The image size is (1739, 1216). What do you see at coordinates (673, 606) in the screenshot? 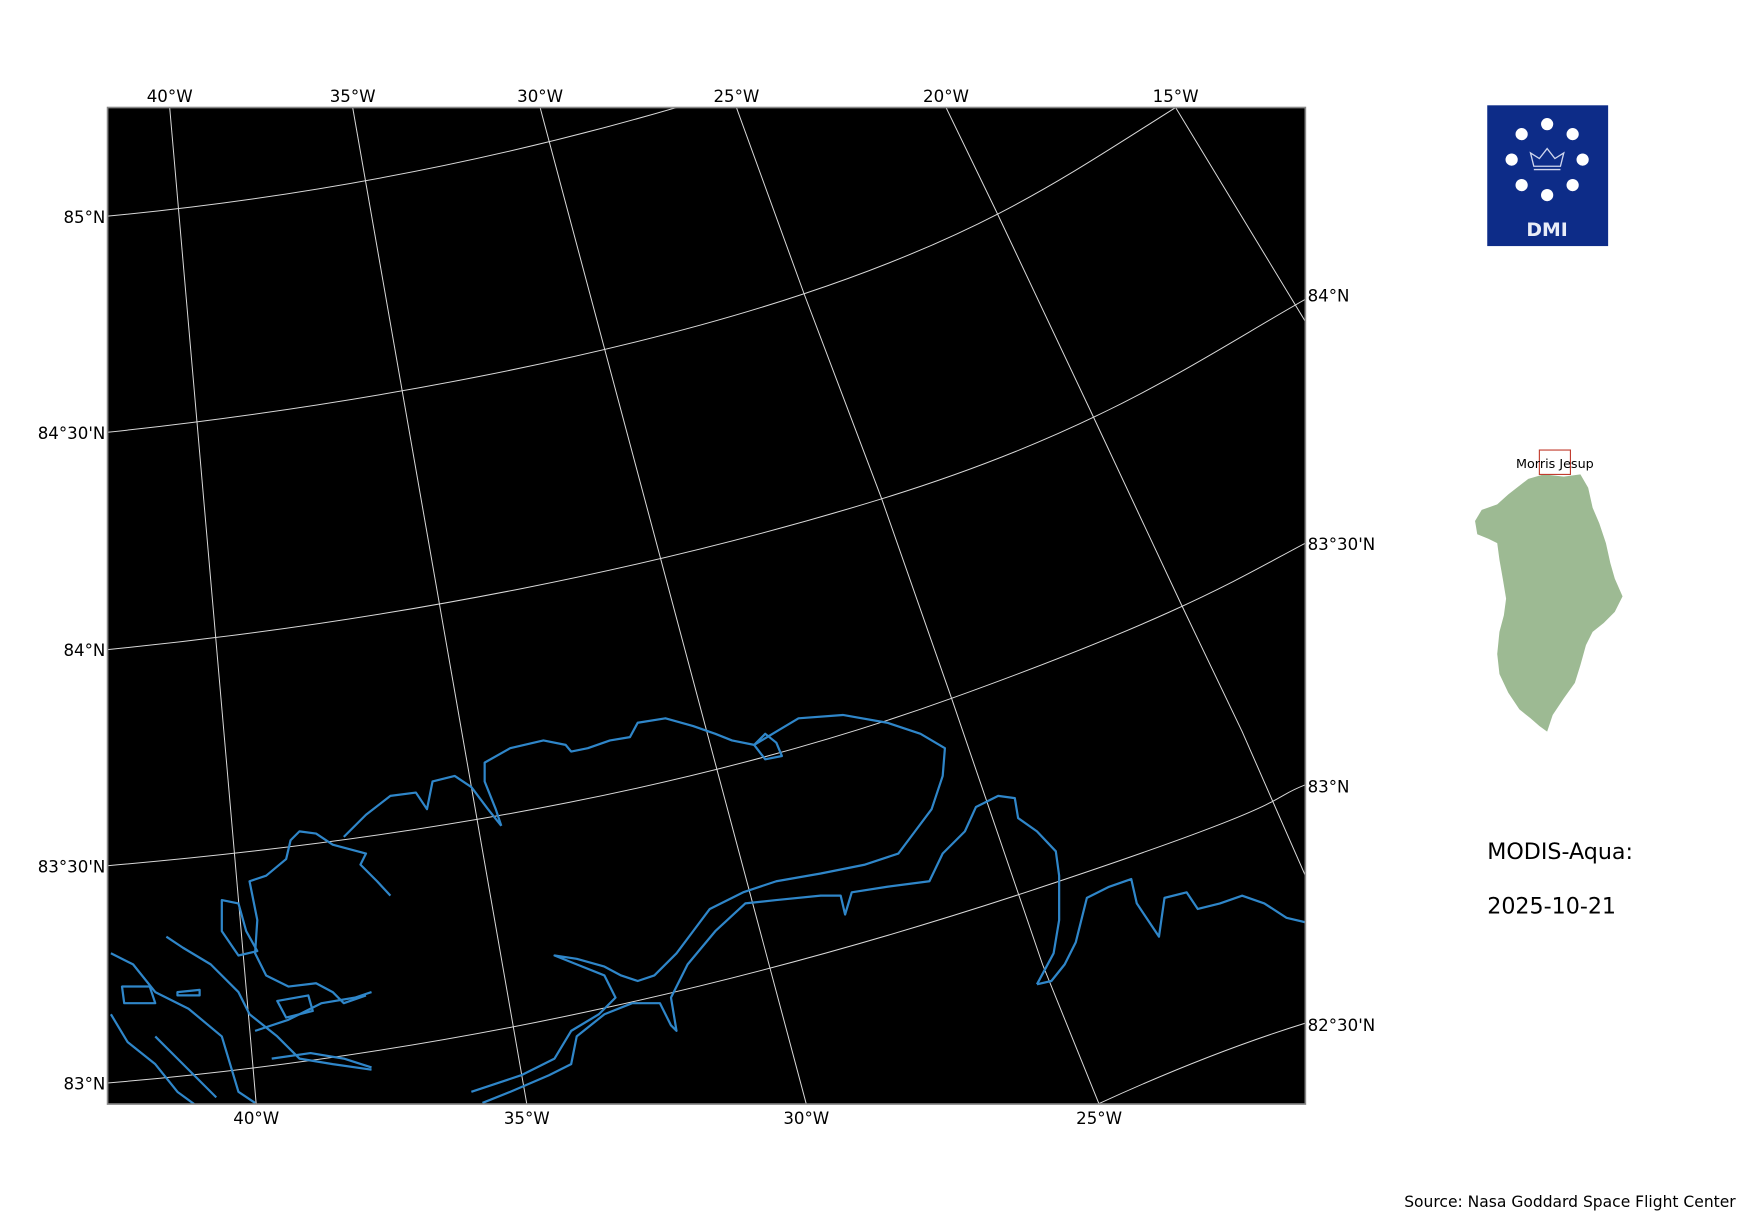
I see `meridian-30w` at bounding box center [673, 606].